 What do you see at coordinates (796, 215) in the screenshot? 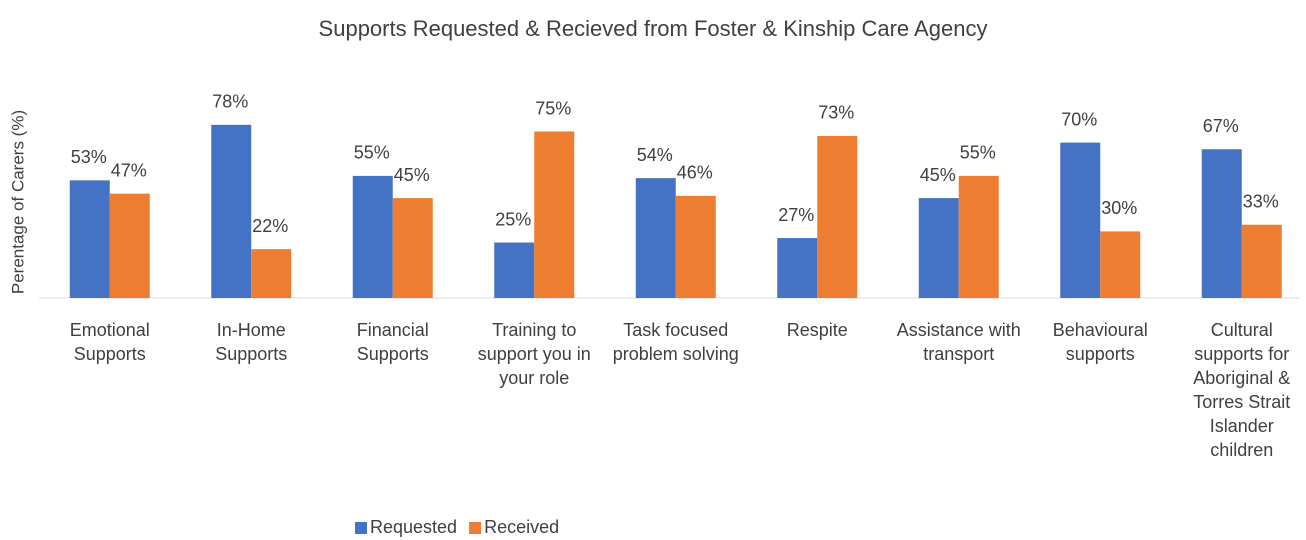
I see `data-label: 27%` at bounding box center [796, 215].